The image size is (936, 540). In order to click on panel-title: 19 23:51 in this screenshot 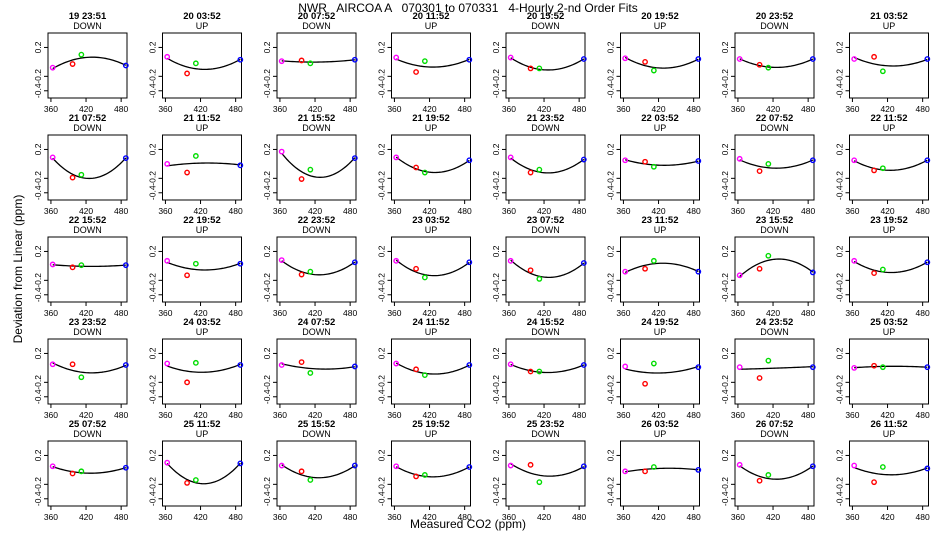, I will do `click(88, 16)`.